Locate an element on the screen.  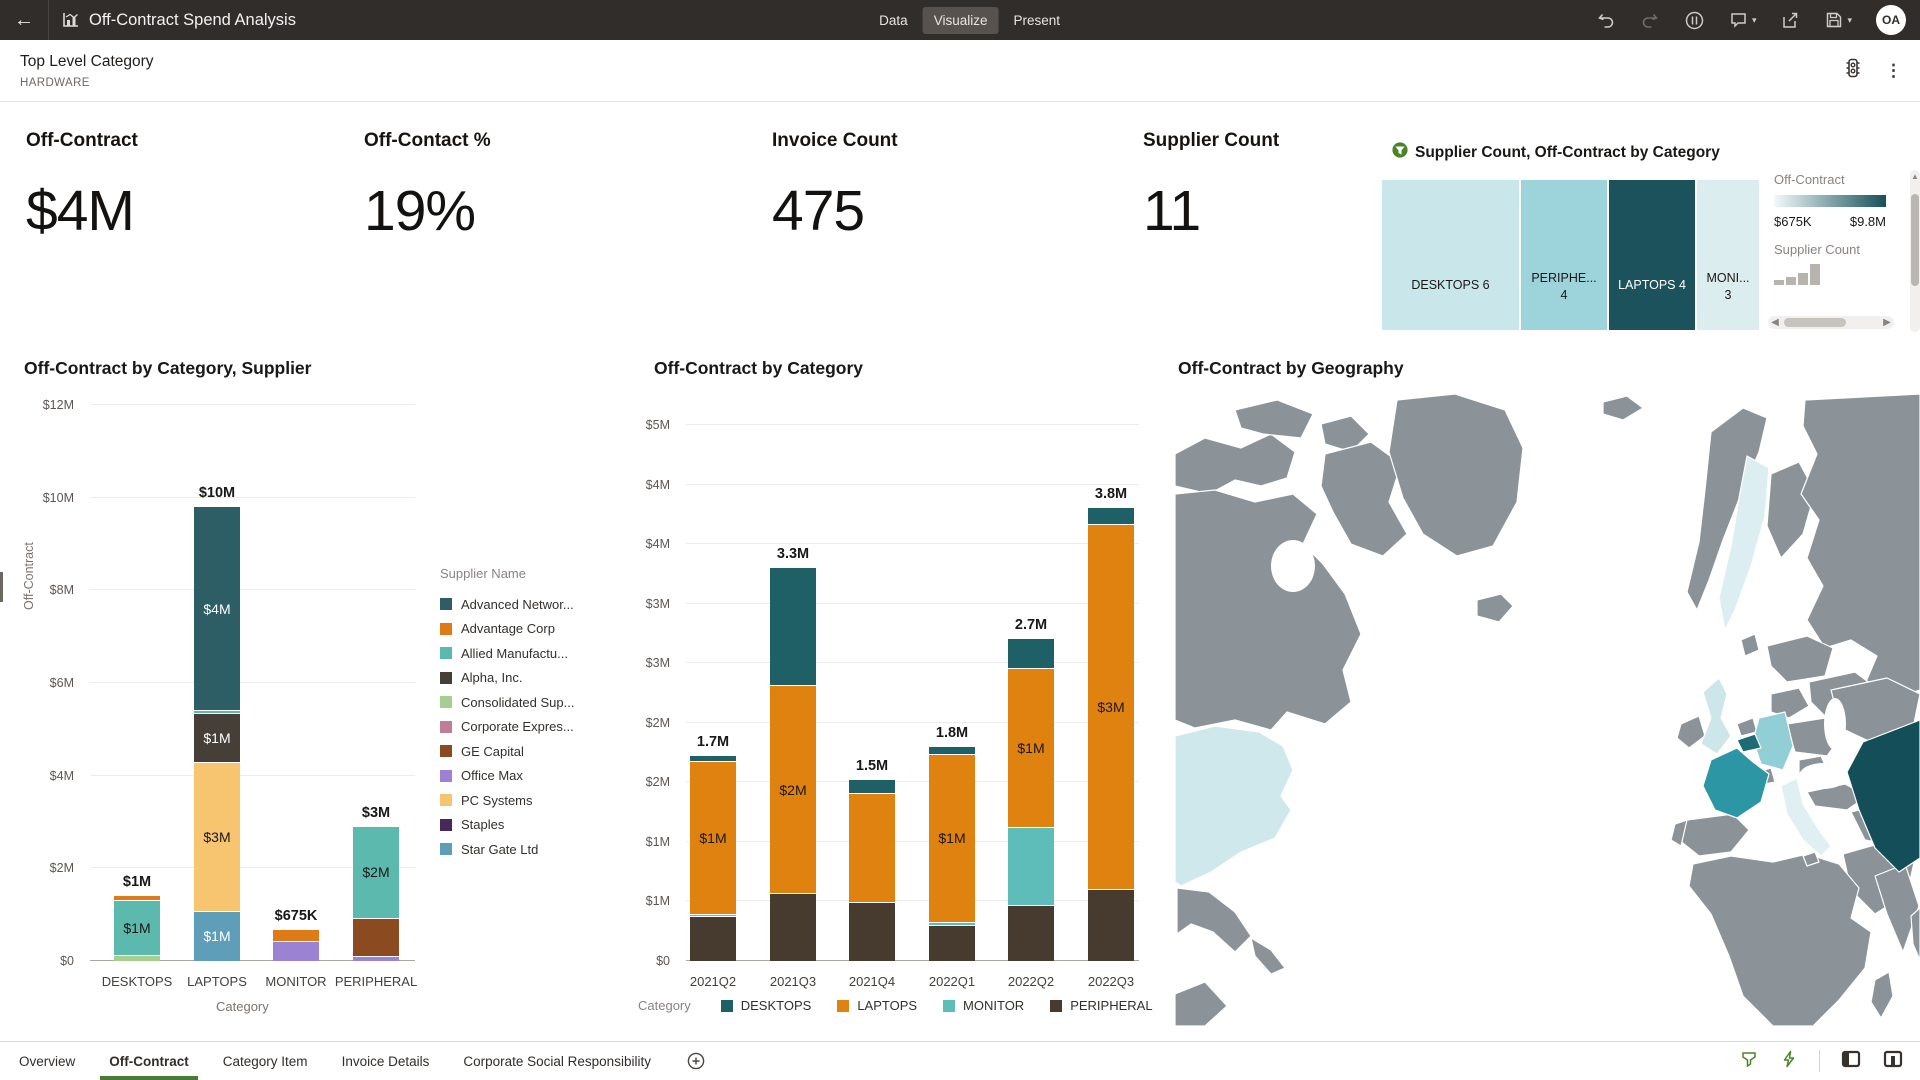
legend-item-star-gate-ltd: Star Gate Ltd is located at coordinates (507, 849).